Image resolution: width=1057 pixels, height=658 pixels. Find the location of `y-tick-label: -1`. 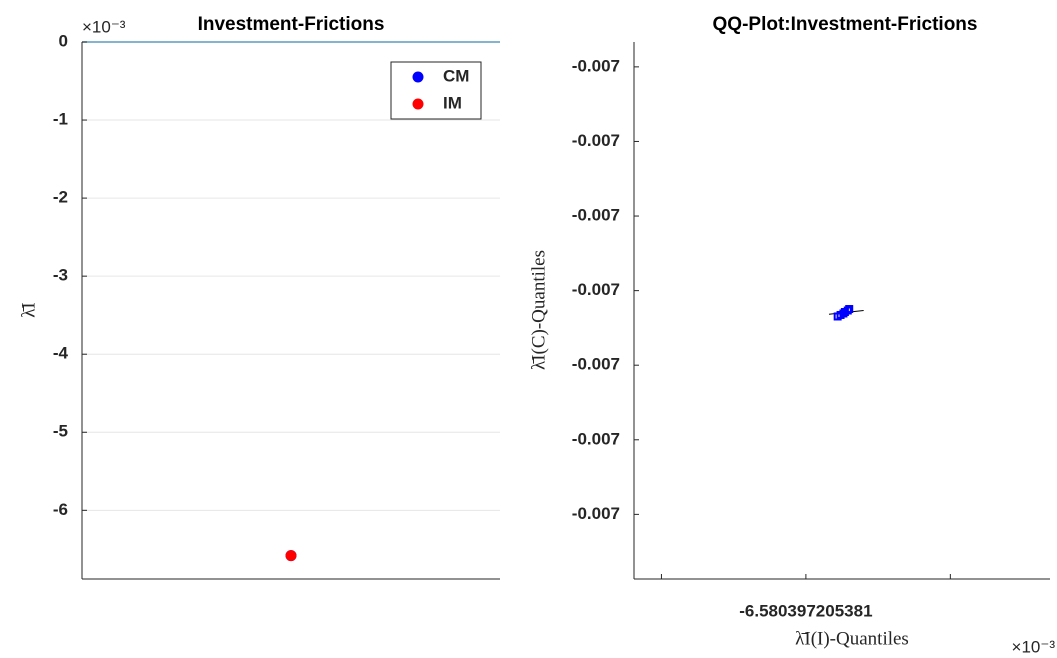

y-tick-label: -1 is located at coordinates (60, 119).